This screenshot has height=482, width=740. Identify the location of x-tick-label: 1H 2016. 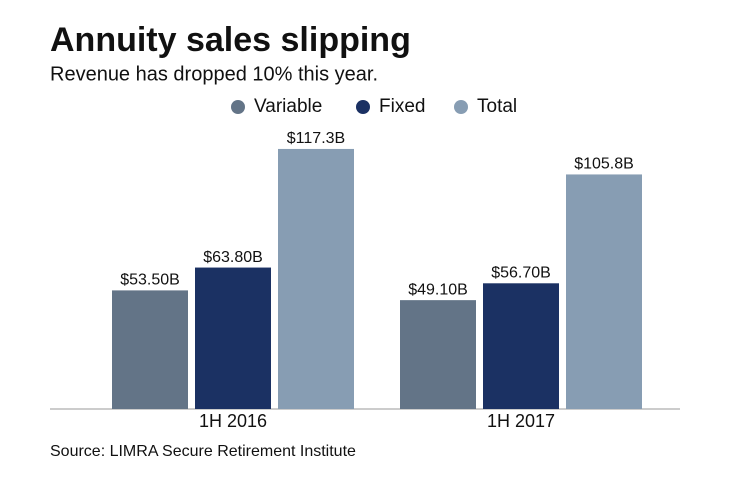
(233, 421).